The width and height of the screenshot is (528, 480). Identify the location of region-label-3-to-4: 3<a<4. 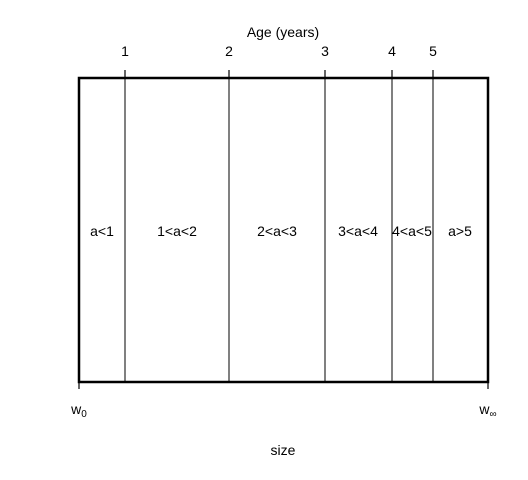
(358, 231).